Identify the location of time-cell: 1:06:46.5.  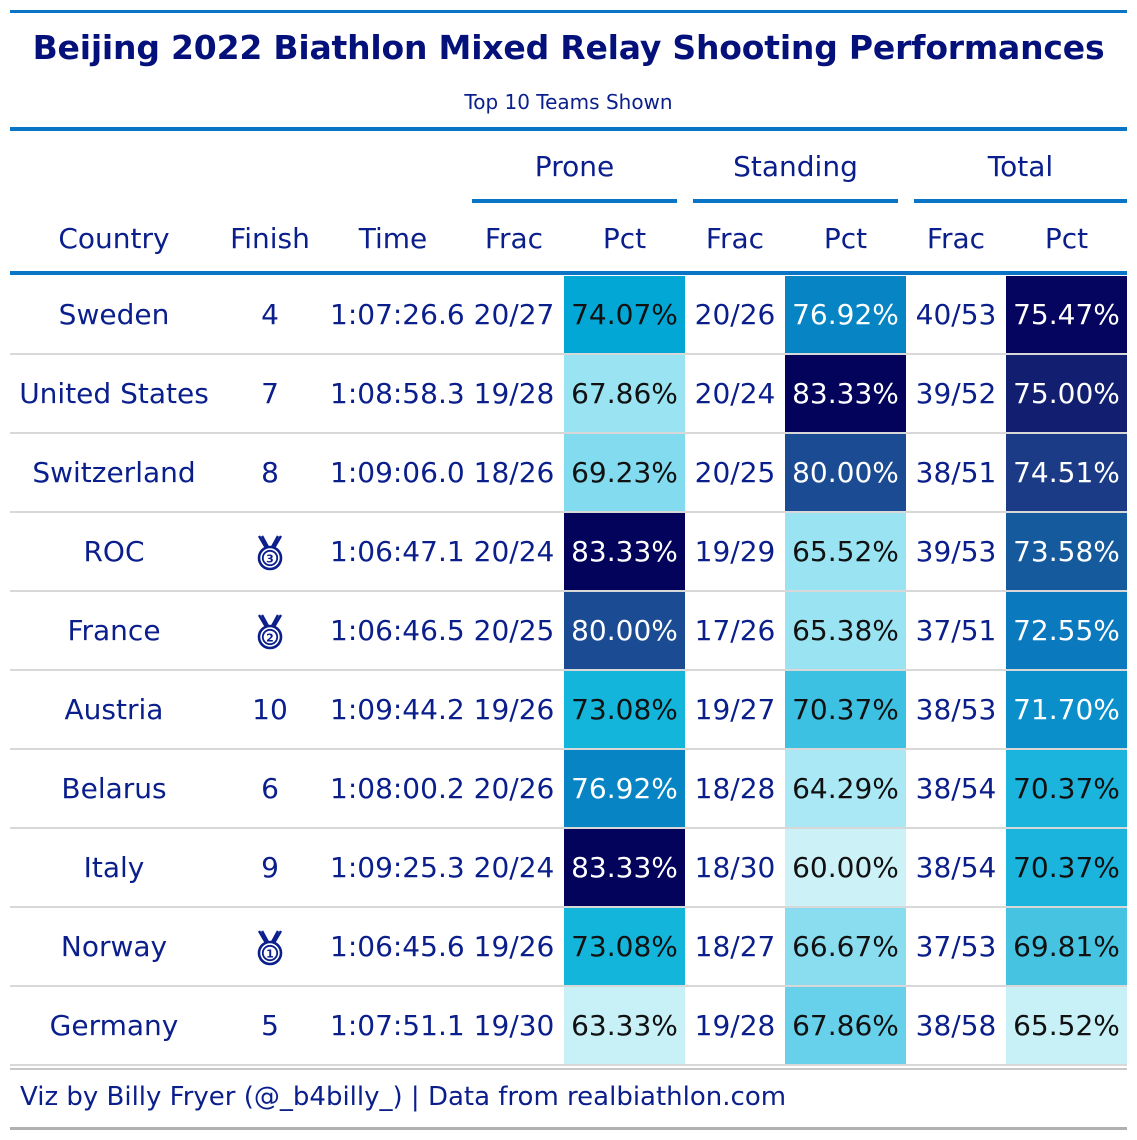
(397, 630).